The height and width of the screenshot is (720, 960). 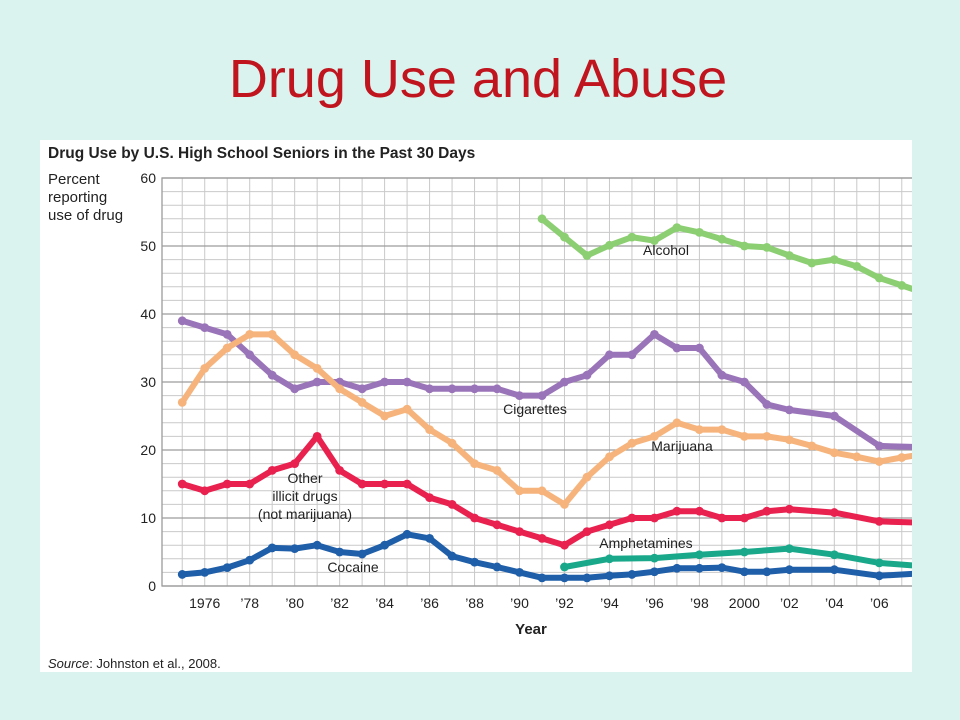 I want to click on series-label-other-illicit-drugs-not-marijuana: Other illicit drugs (not marijuana), so click(x=305, y=496).